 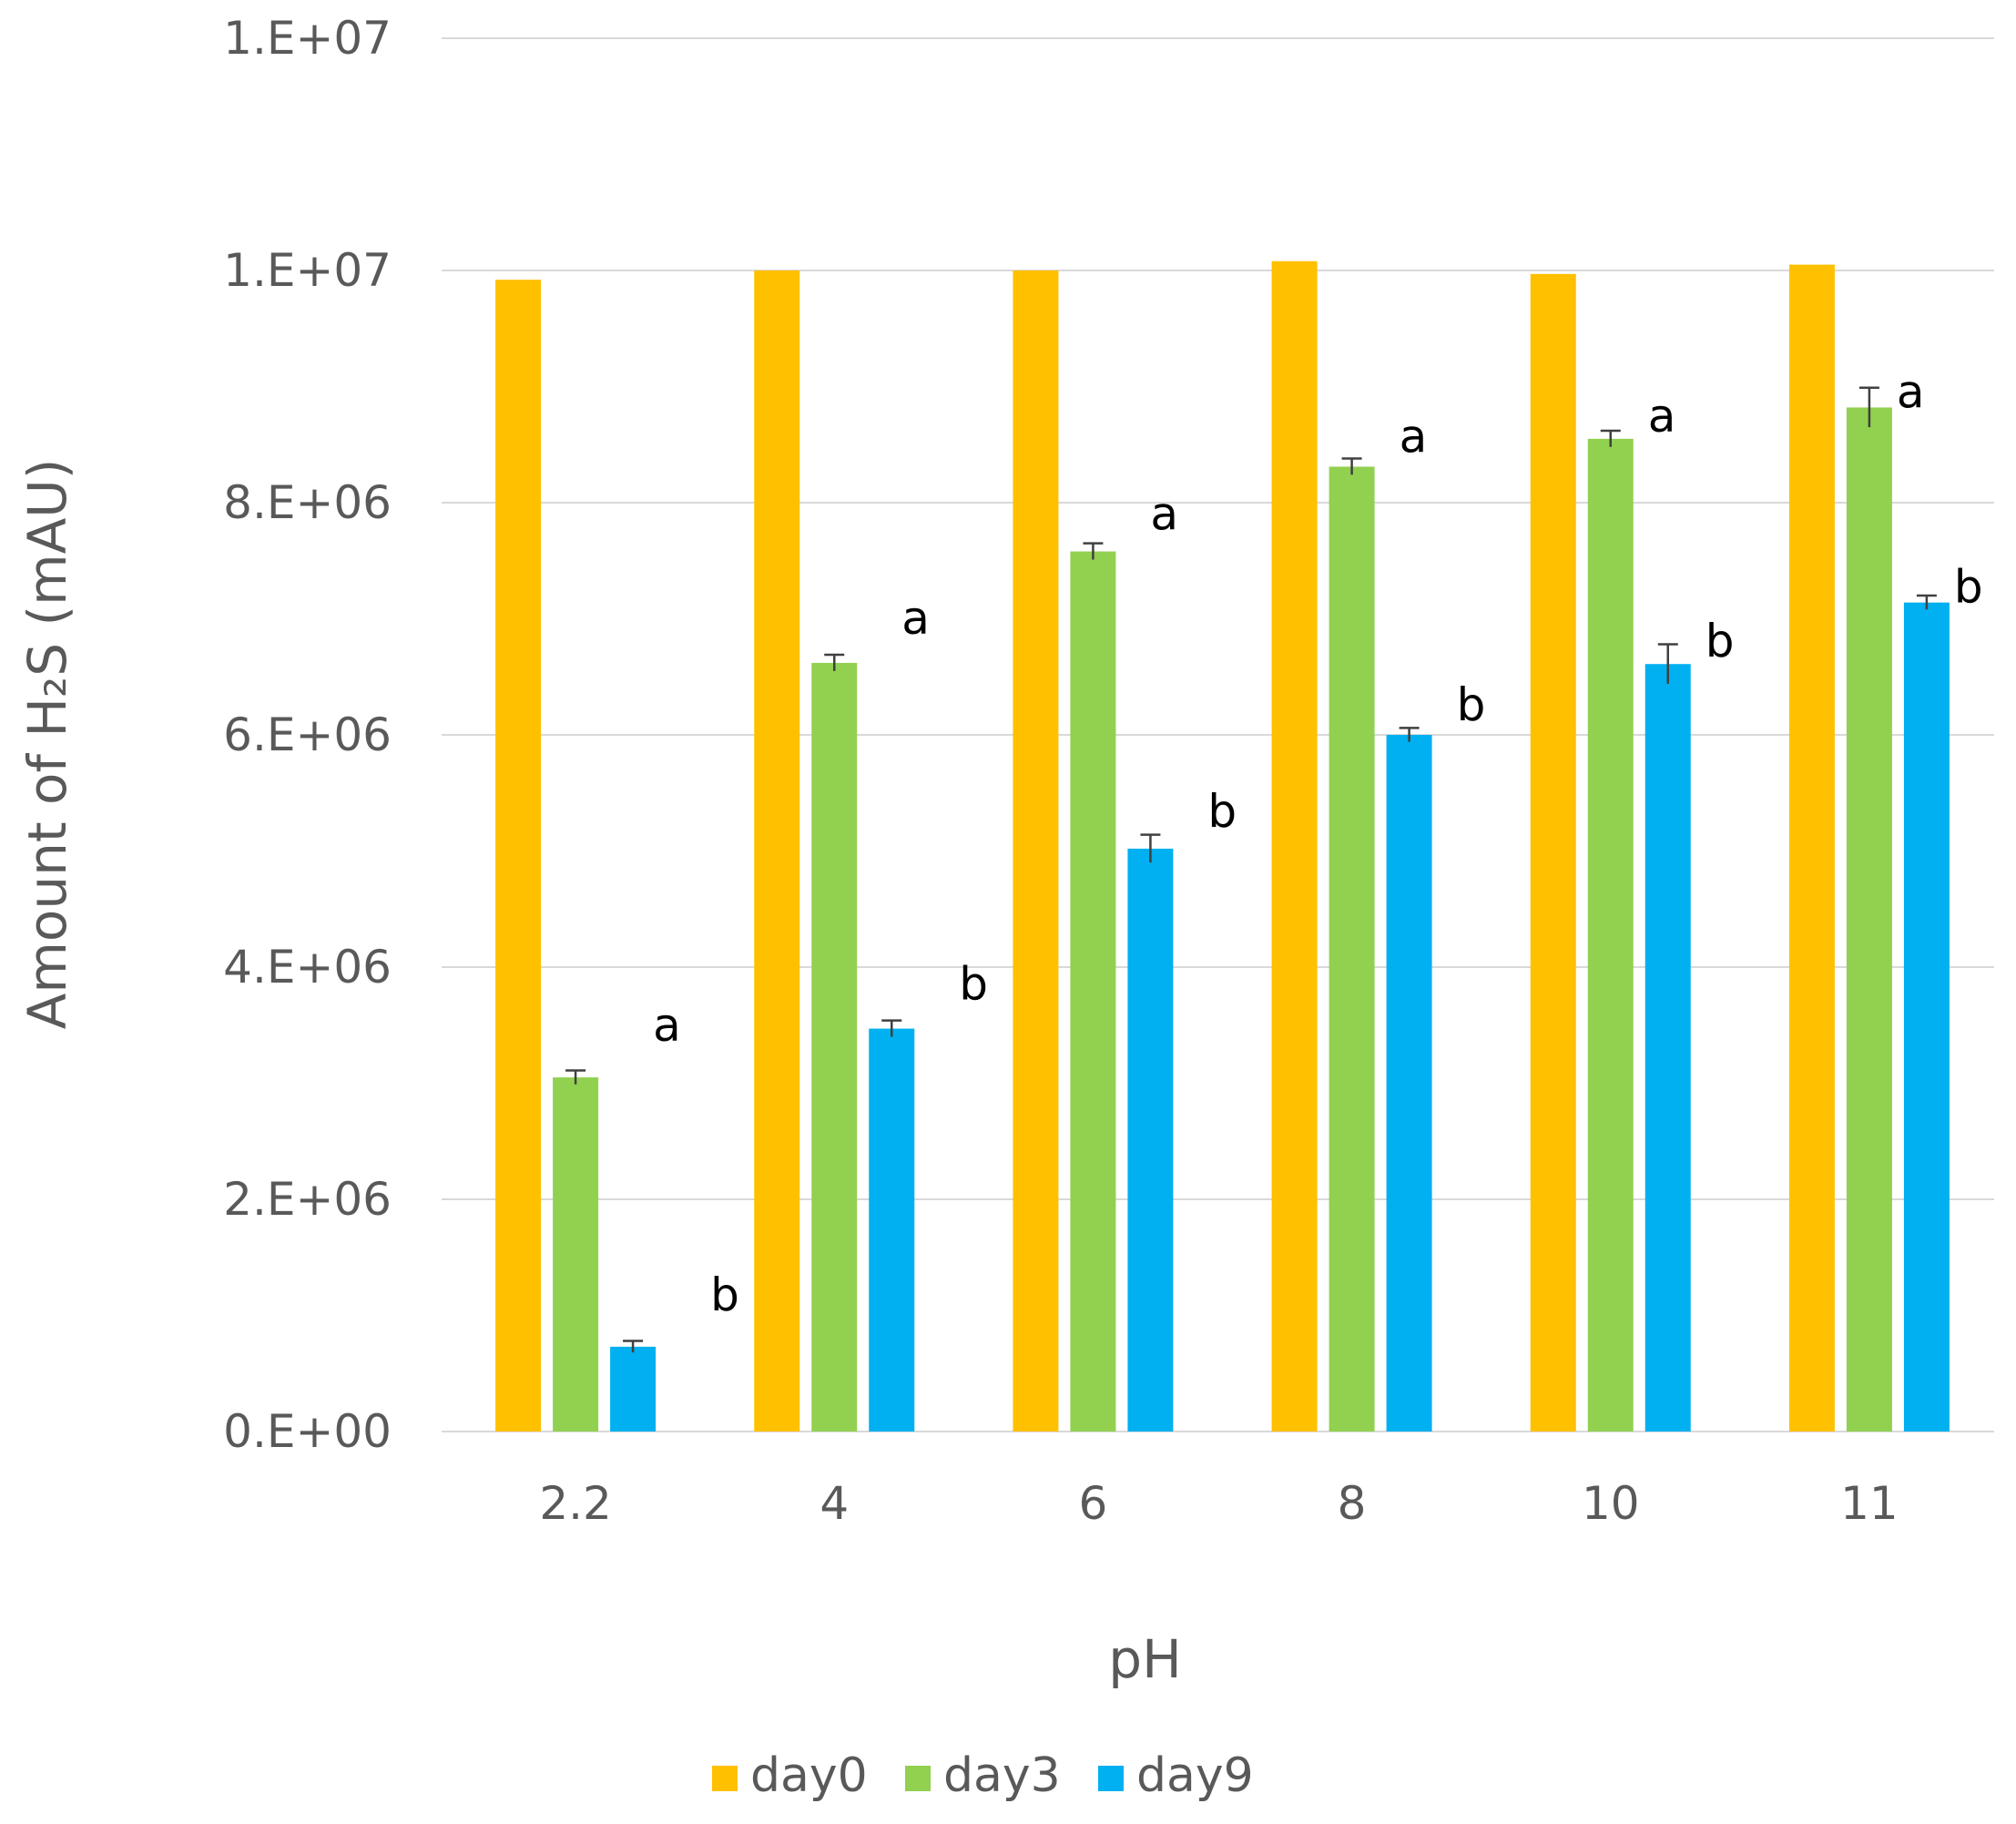 I want to click on x-tick-label: 8, so click(x=1352, y=1503).